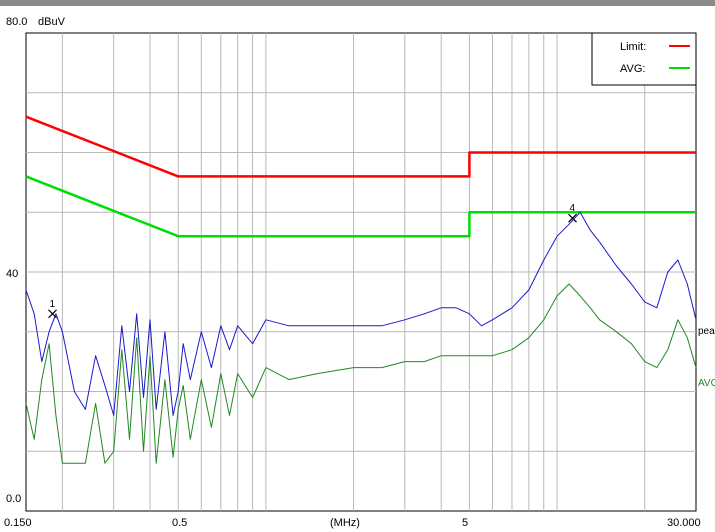 This screenshot has width=715, height=532. What do you see at coordinates (18, 523) in the screenshot?
I see `x-tick-0150: 0.150` at bounding box center [18, 523].